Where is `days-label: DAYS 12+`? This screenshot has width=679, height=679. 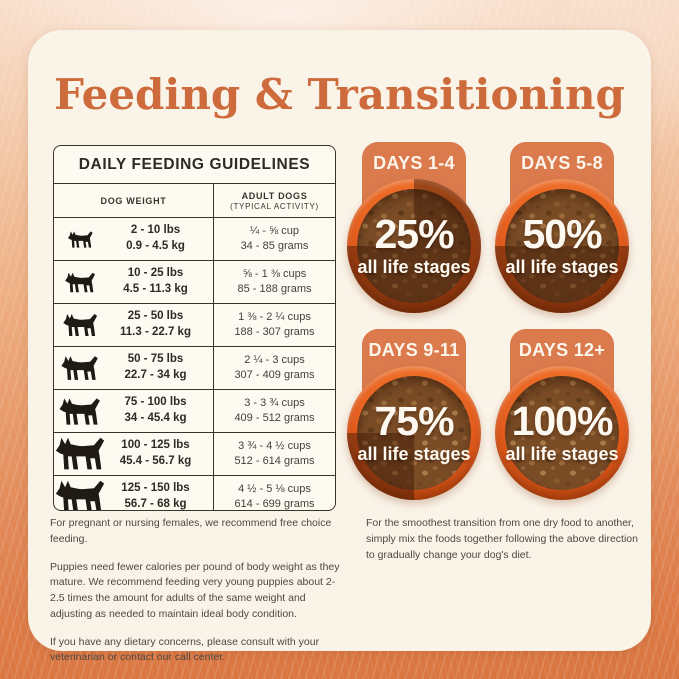
days-label: DAYS 12+ is located at coordinates (562, 350).